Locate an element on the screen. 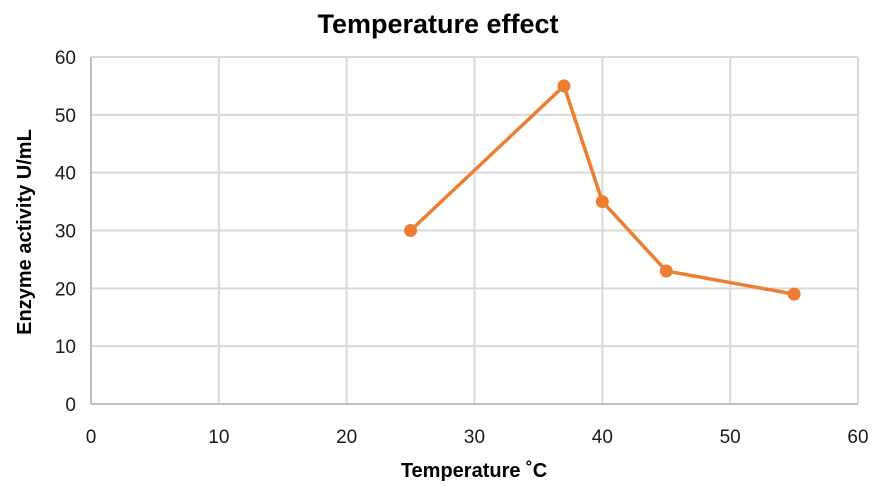 The image size is (886, 486). y-tick-label: 30 is located at coordinates (65, 232).